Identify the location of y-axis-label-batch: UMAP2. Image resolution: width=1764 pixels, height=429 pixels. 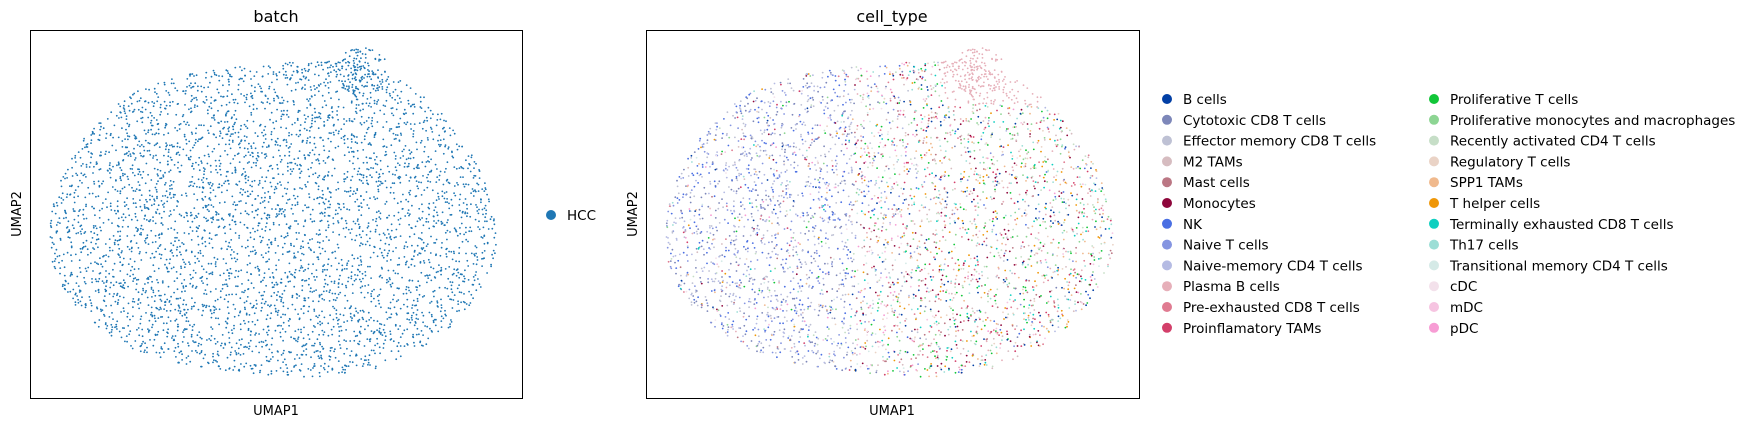
(17, 214).